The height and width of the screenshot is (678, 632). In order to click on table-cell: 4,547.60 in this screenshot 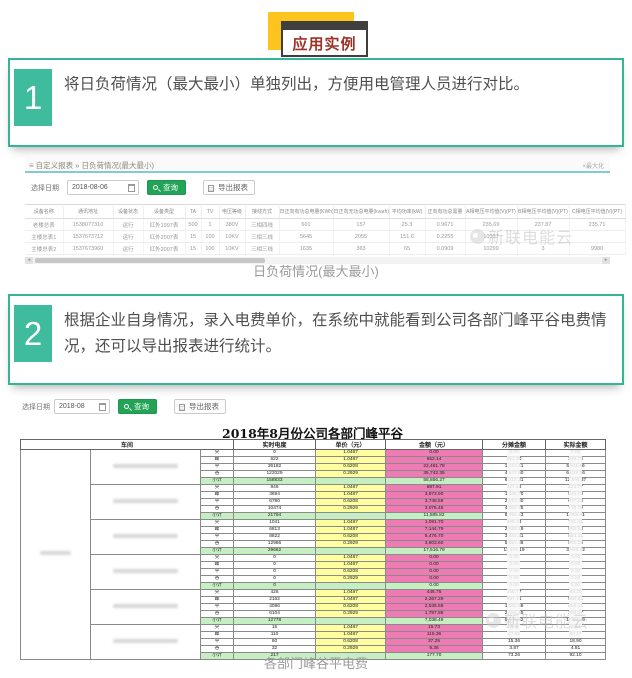, I will do `click(514, 474)`.